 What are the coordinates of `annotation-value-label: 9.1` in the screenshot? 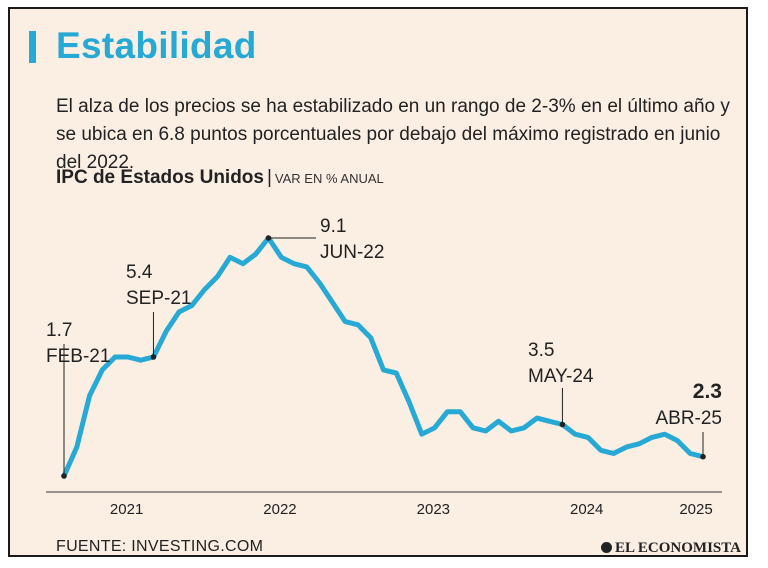 It's located at (333, 226).